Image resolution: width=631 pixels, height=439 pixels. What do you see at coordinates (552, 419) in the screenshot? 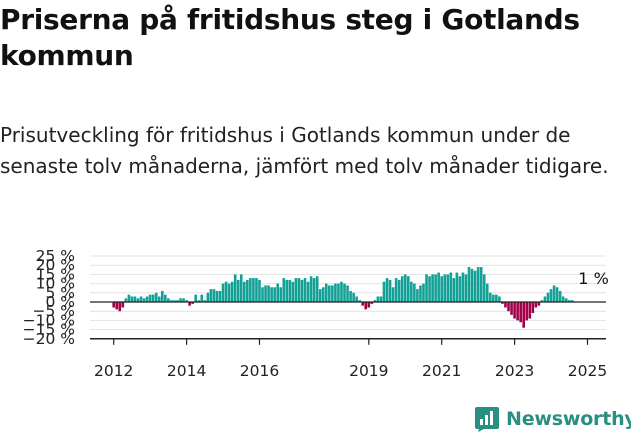
I see `newsworthy-logo: Newsworthy` at bounding box center [552, 419].